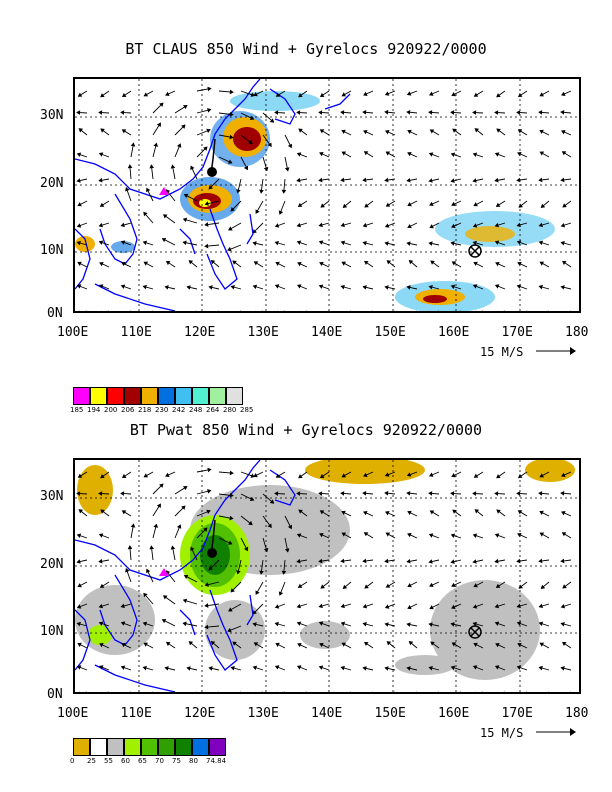  What do you see at coordinates (556, 351) in the screenshot?
I see `panel1-scale-arrow` at bounding box center [556, 351].